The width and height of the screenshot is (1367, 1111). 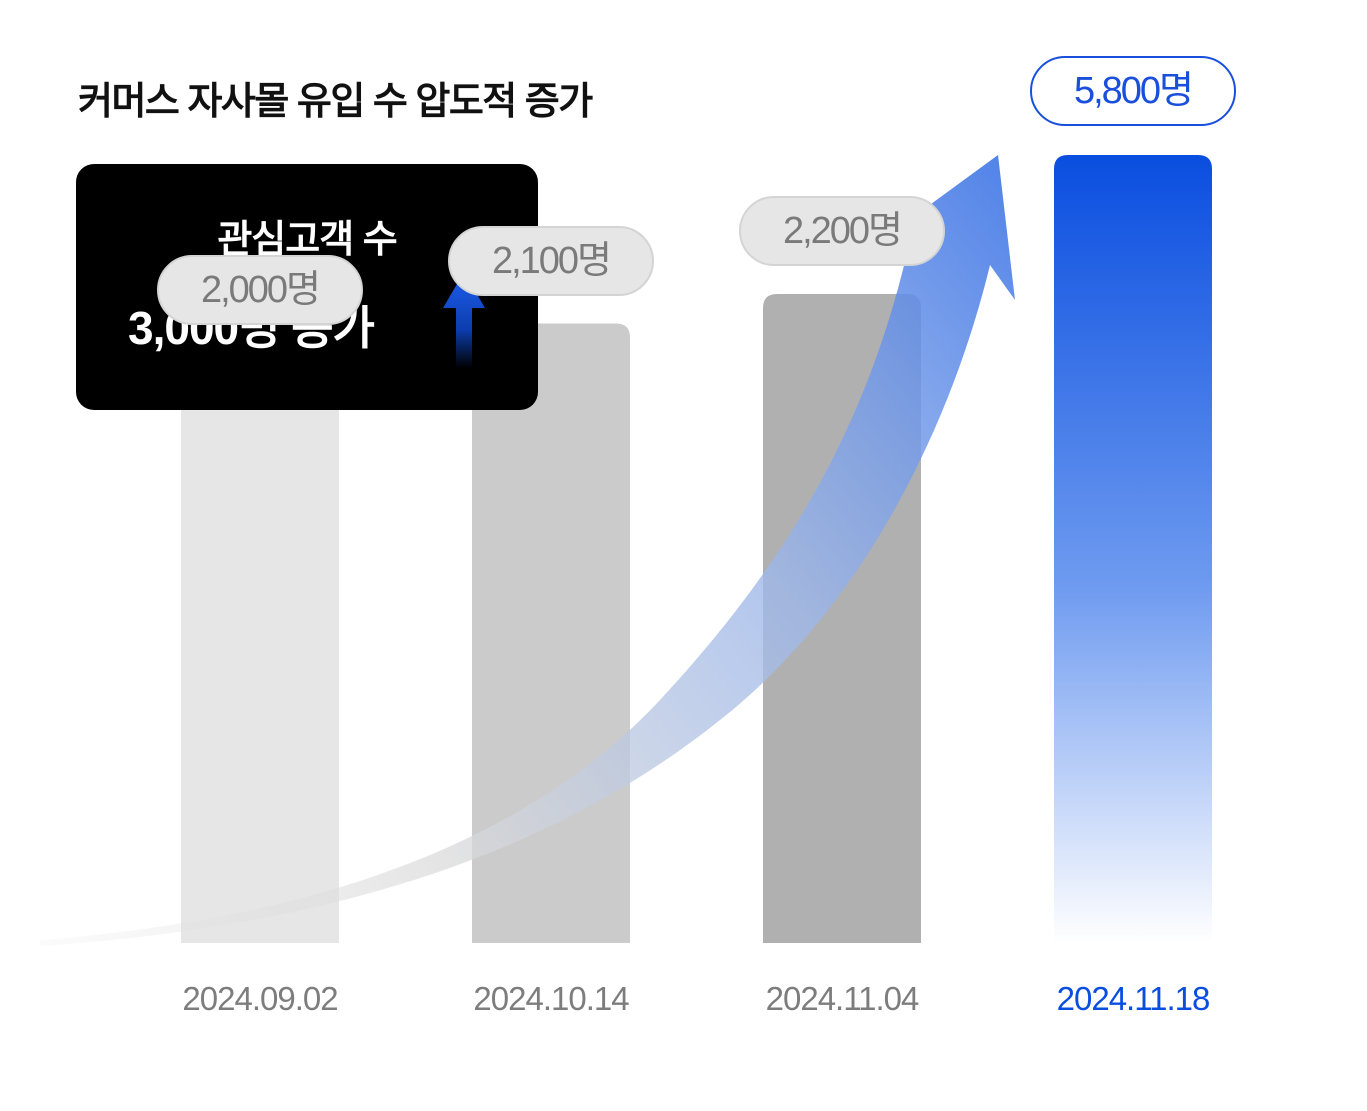 What do you see at coordinates (464, 320) in the screenshot?
I see `up-arrow-icon` at bounding box center [464, 320].